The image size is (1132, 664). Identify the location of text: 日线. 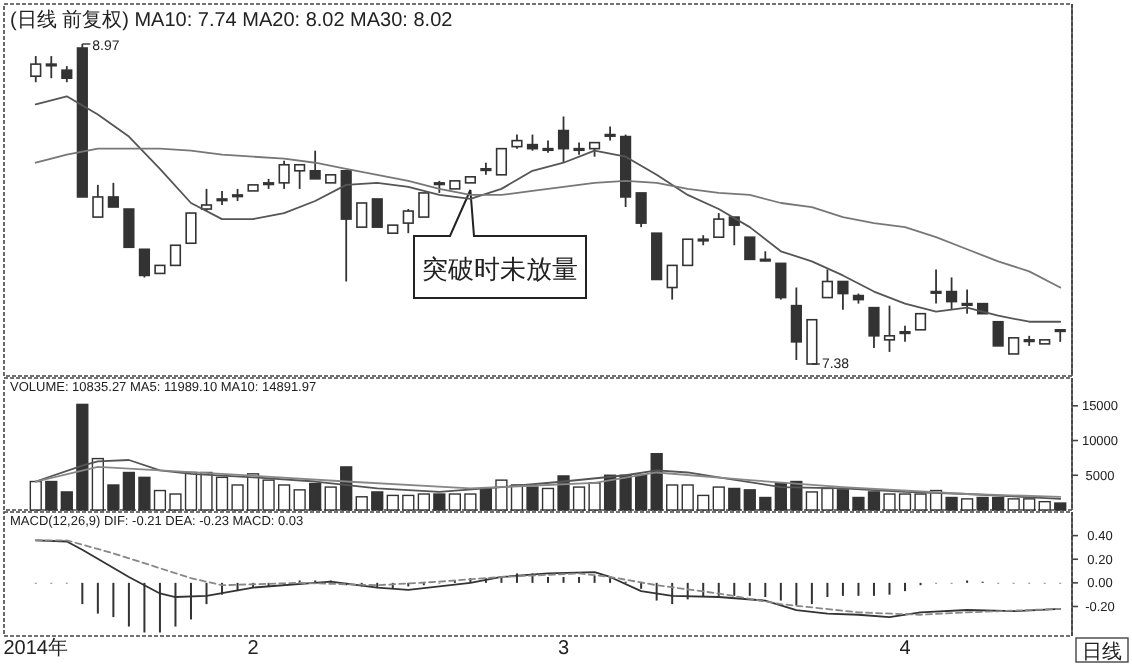
(1102, 652).